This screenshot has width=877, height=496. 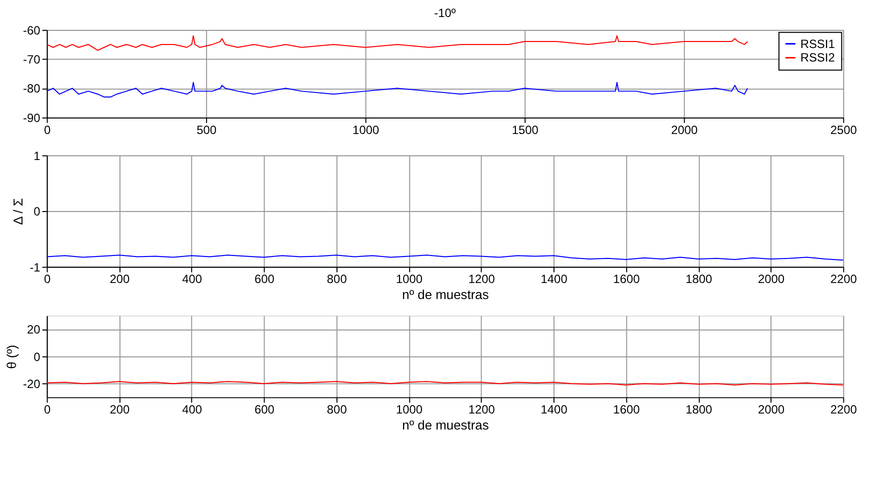 What do you see at coordinates (206, 129) in the screenshot?
I see `x-tick-label: 500` at bounding box center [206, 129].